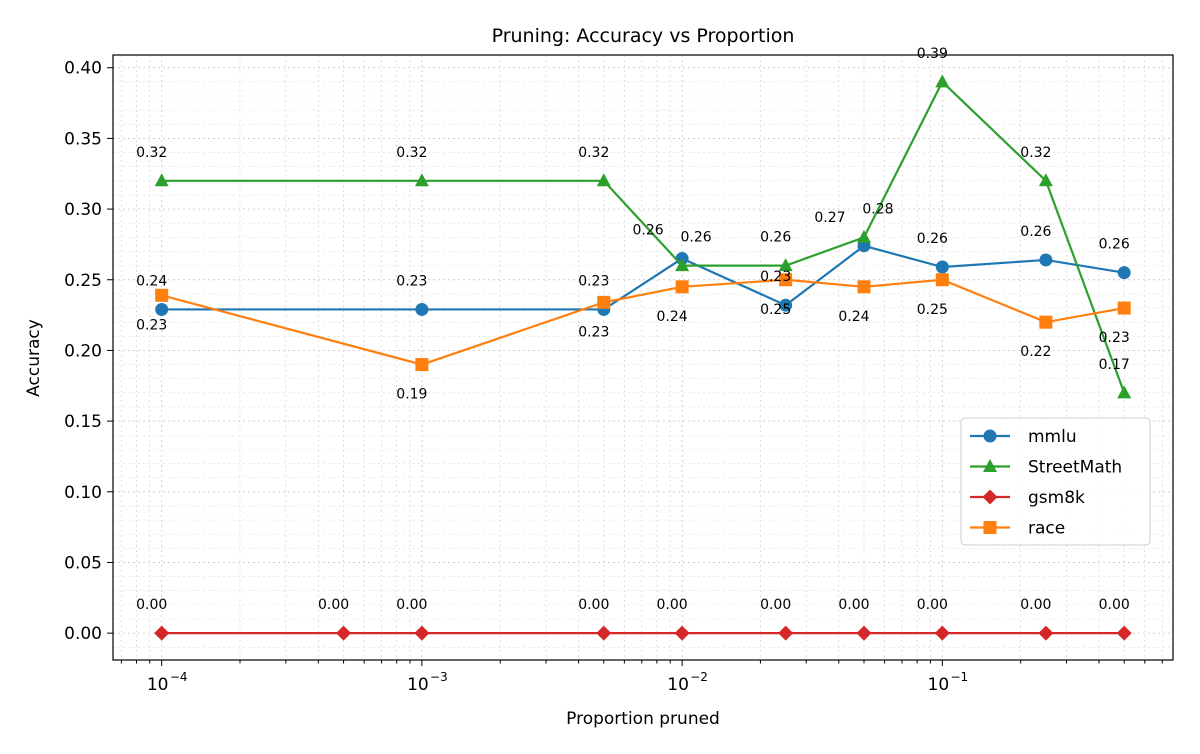 This screenshot has height=754, width=1200. Describe the element at coordinates (643, 719) in the screenshot. I see `x-axis-label: Proportion pruned` at that location.